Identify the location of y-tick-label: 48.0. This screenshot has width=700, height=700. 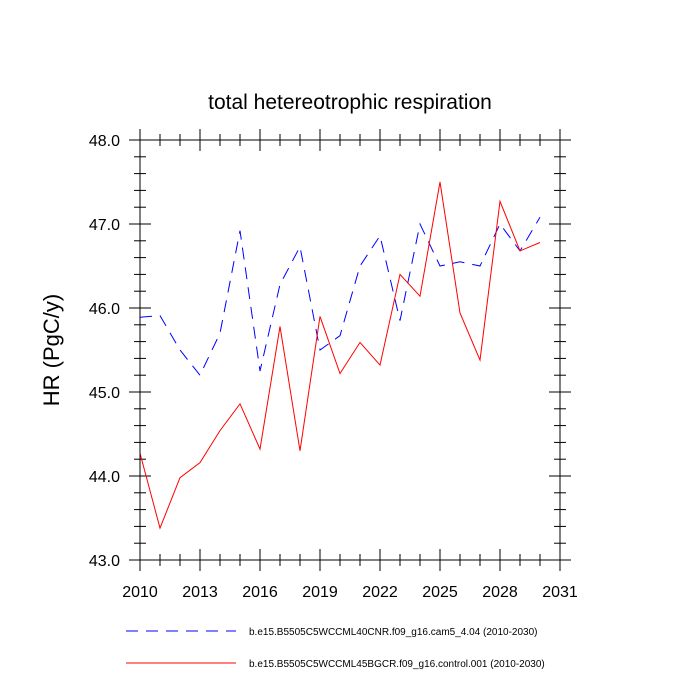
(104, 141).